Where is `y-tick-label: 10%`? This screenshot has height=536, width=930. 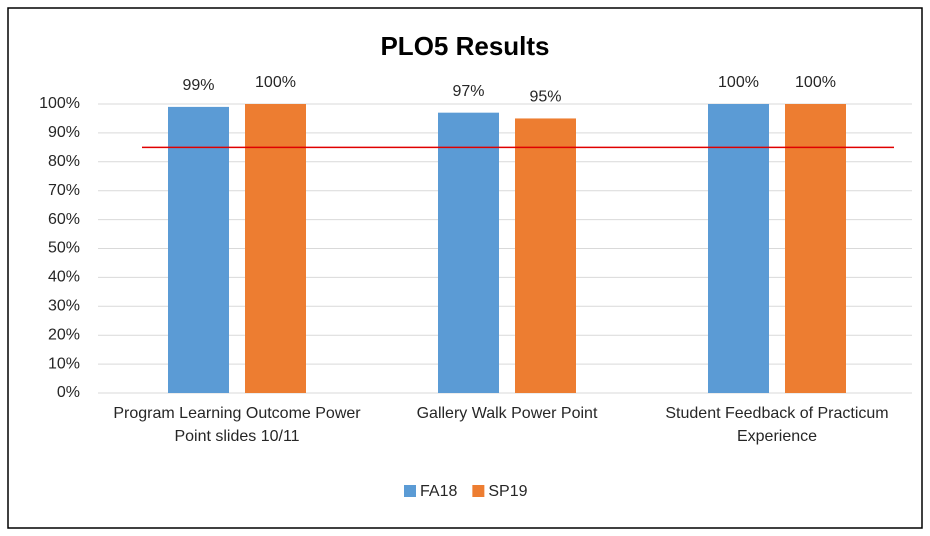 y-tick-label: 10% is located at coordinates (64, 363).